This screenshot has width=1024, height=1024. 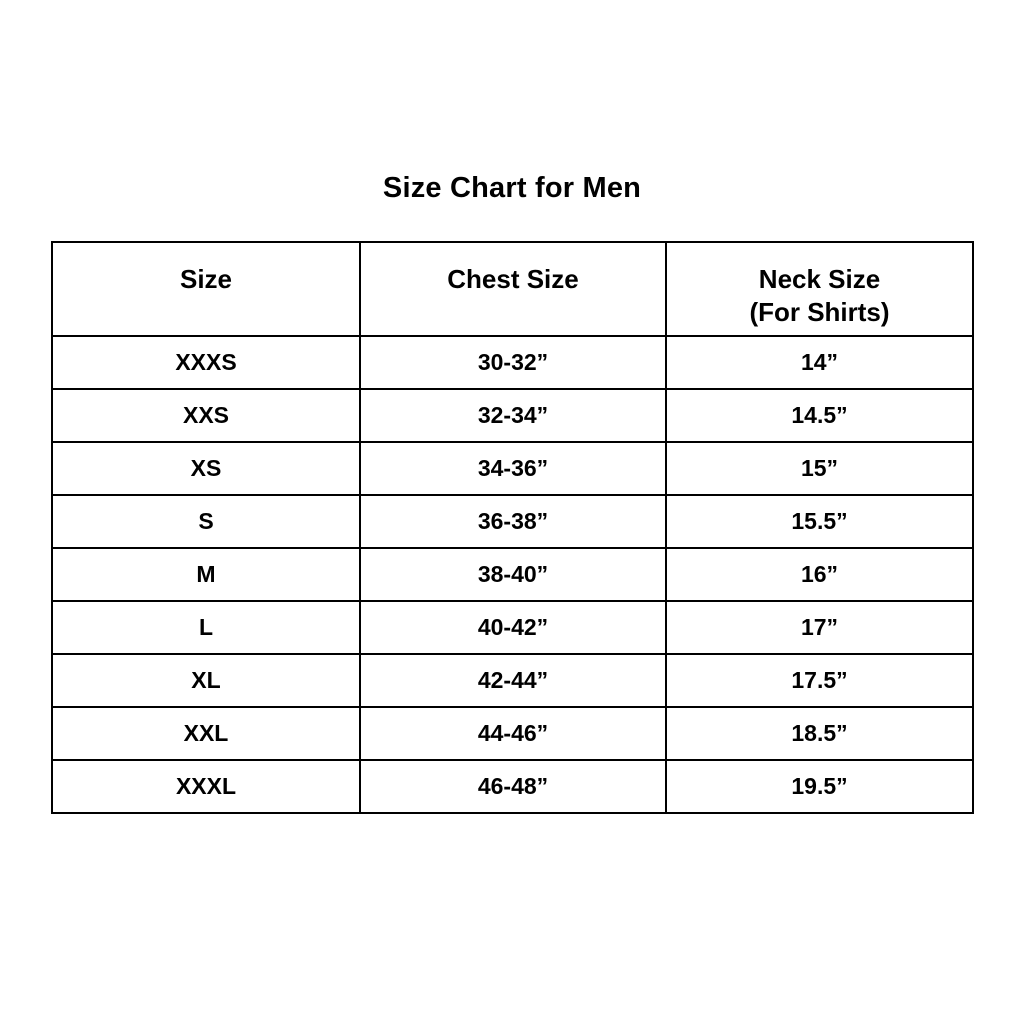 I want to click on table-row: S 36-38” 15.5”, so click(x=512, y=521).